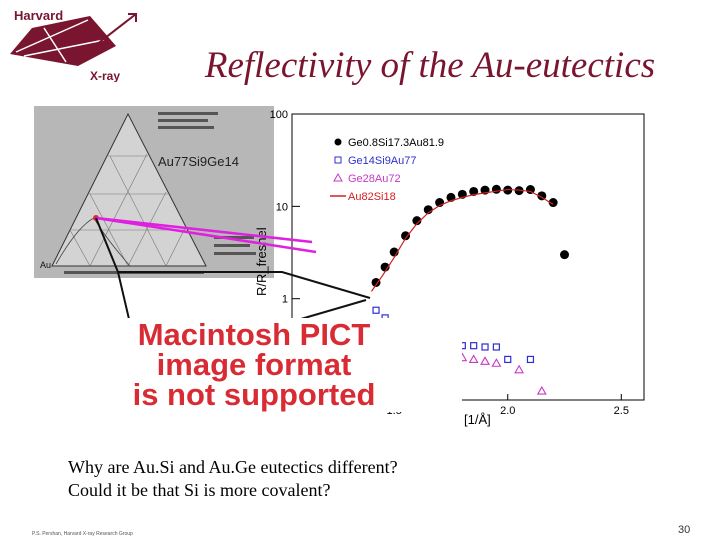 This screenshot has width=720, height=540. Describe the element at coordinates (477, 419) in the screenshot. I see `x-axis-label: [1/Å]` at that location.